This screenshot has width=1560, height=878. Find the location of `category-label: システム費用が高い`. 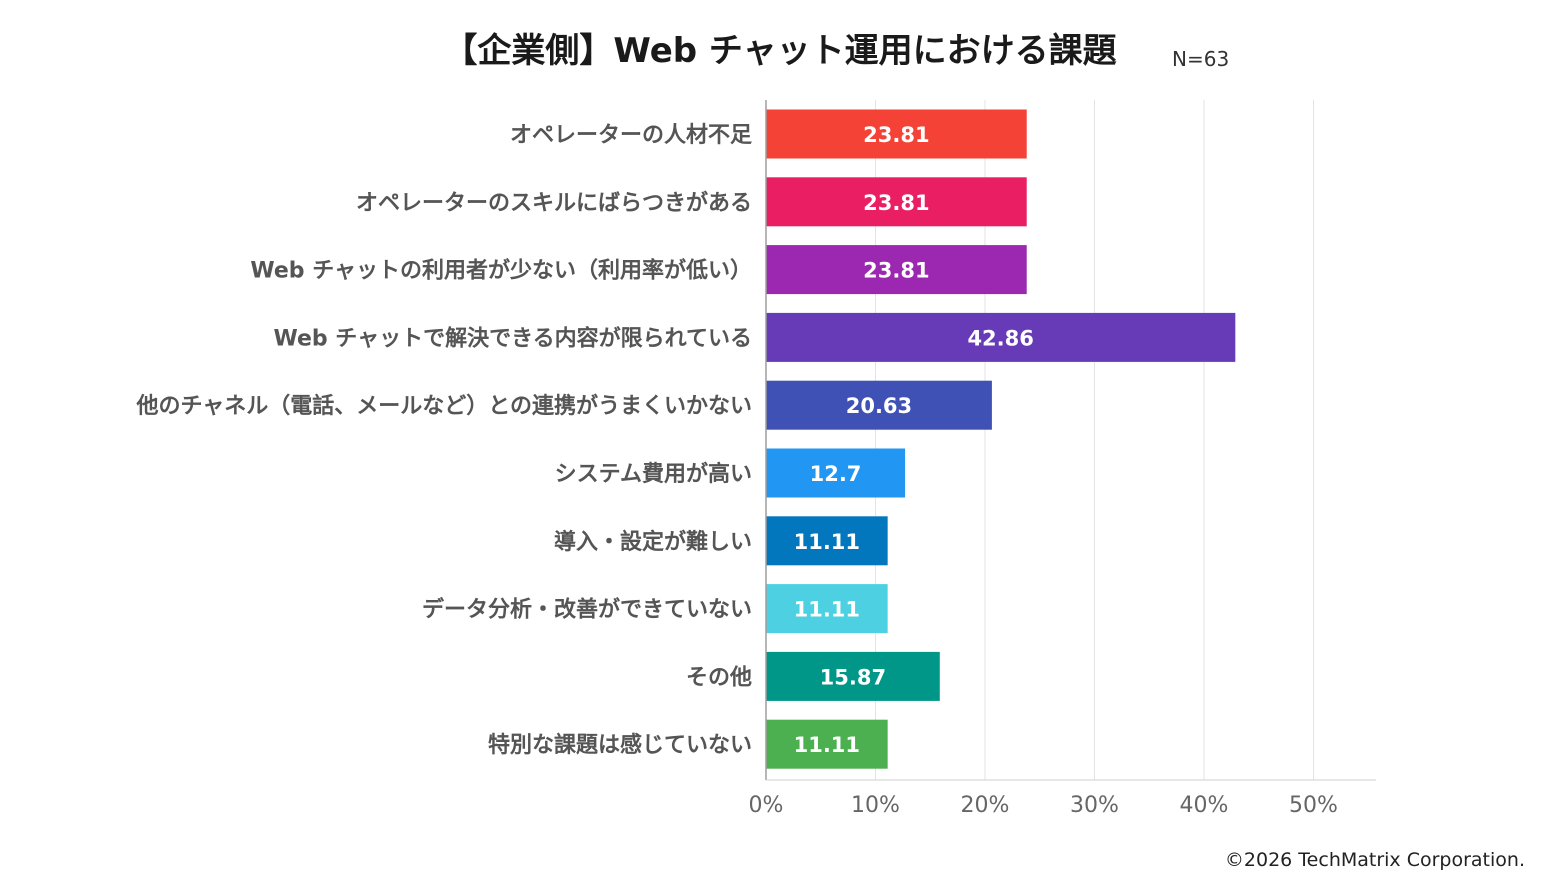

category-label: システム費用が高い is located at coordinates (653, 474).